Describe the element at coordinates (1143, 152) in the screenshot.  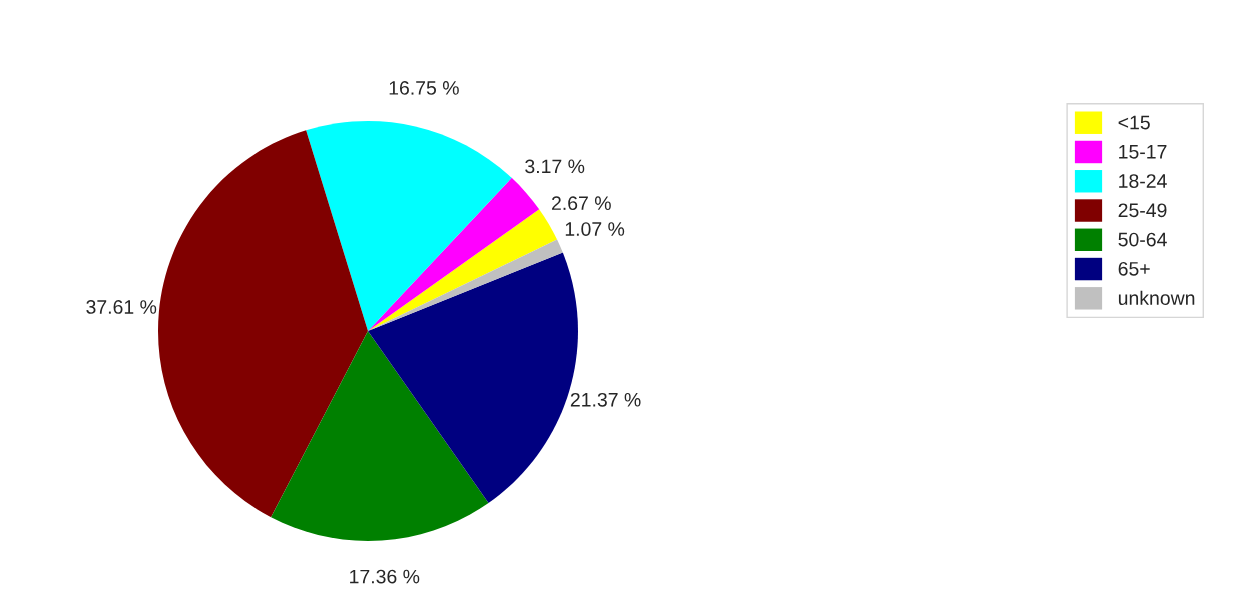
I see `legend-label: 15-17` at that location.